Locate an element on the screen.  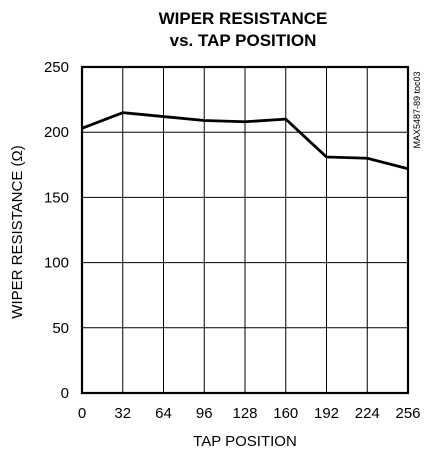
x-tick-label: 32 is located at coordinates (122, 413).